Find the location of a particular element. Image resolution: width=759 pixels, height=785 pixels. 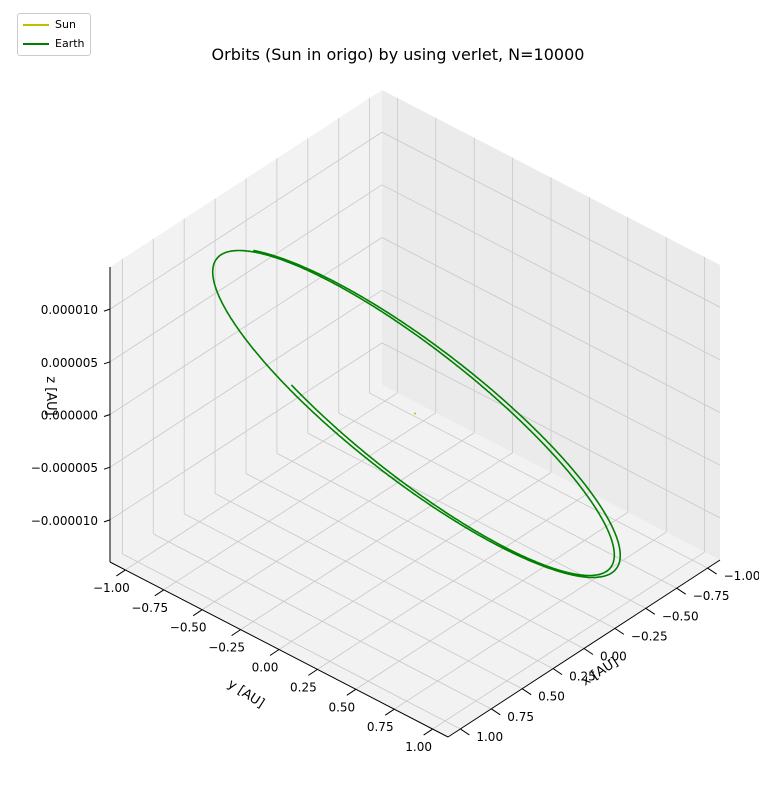

y-tick-label: 0.50 is located at coordinates (341, 707).